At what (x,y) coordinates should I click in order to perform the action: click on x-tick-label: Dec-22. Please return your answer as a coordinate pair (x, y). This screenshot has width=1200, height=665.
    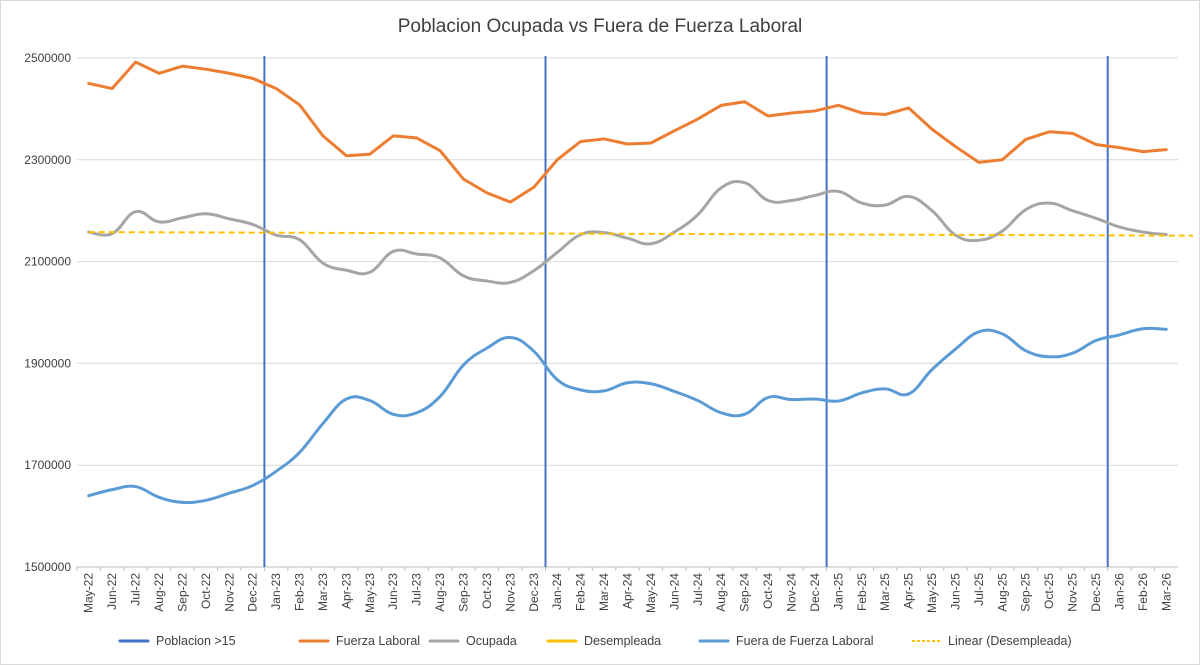
    Looking at the image, I should click on (253, 592).